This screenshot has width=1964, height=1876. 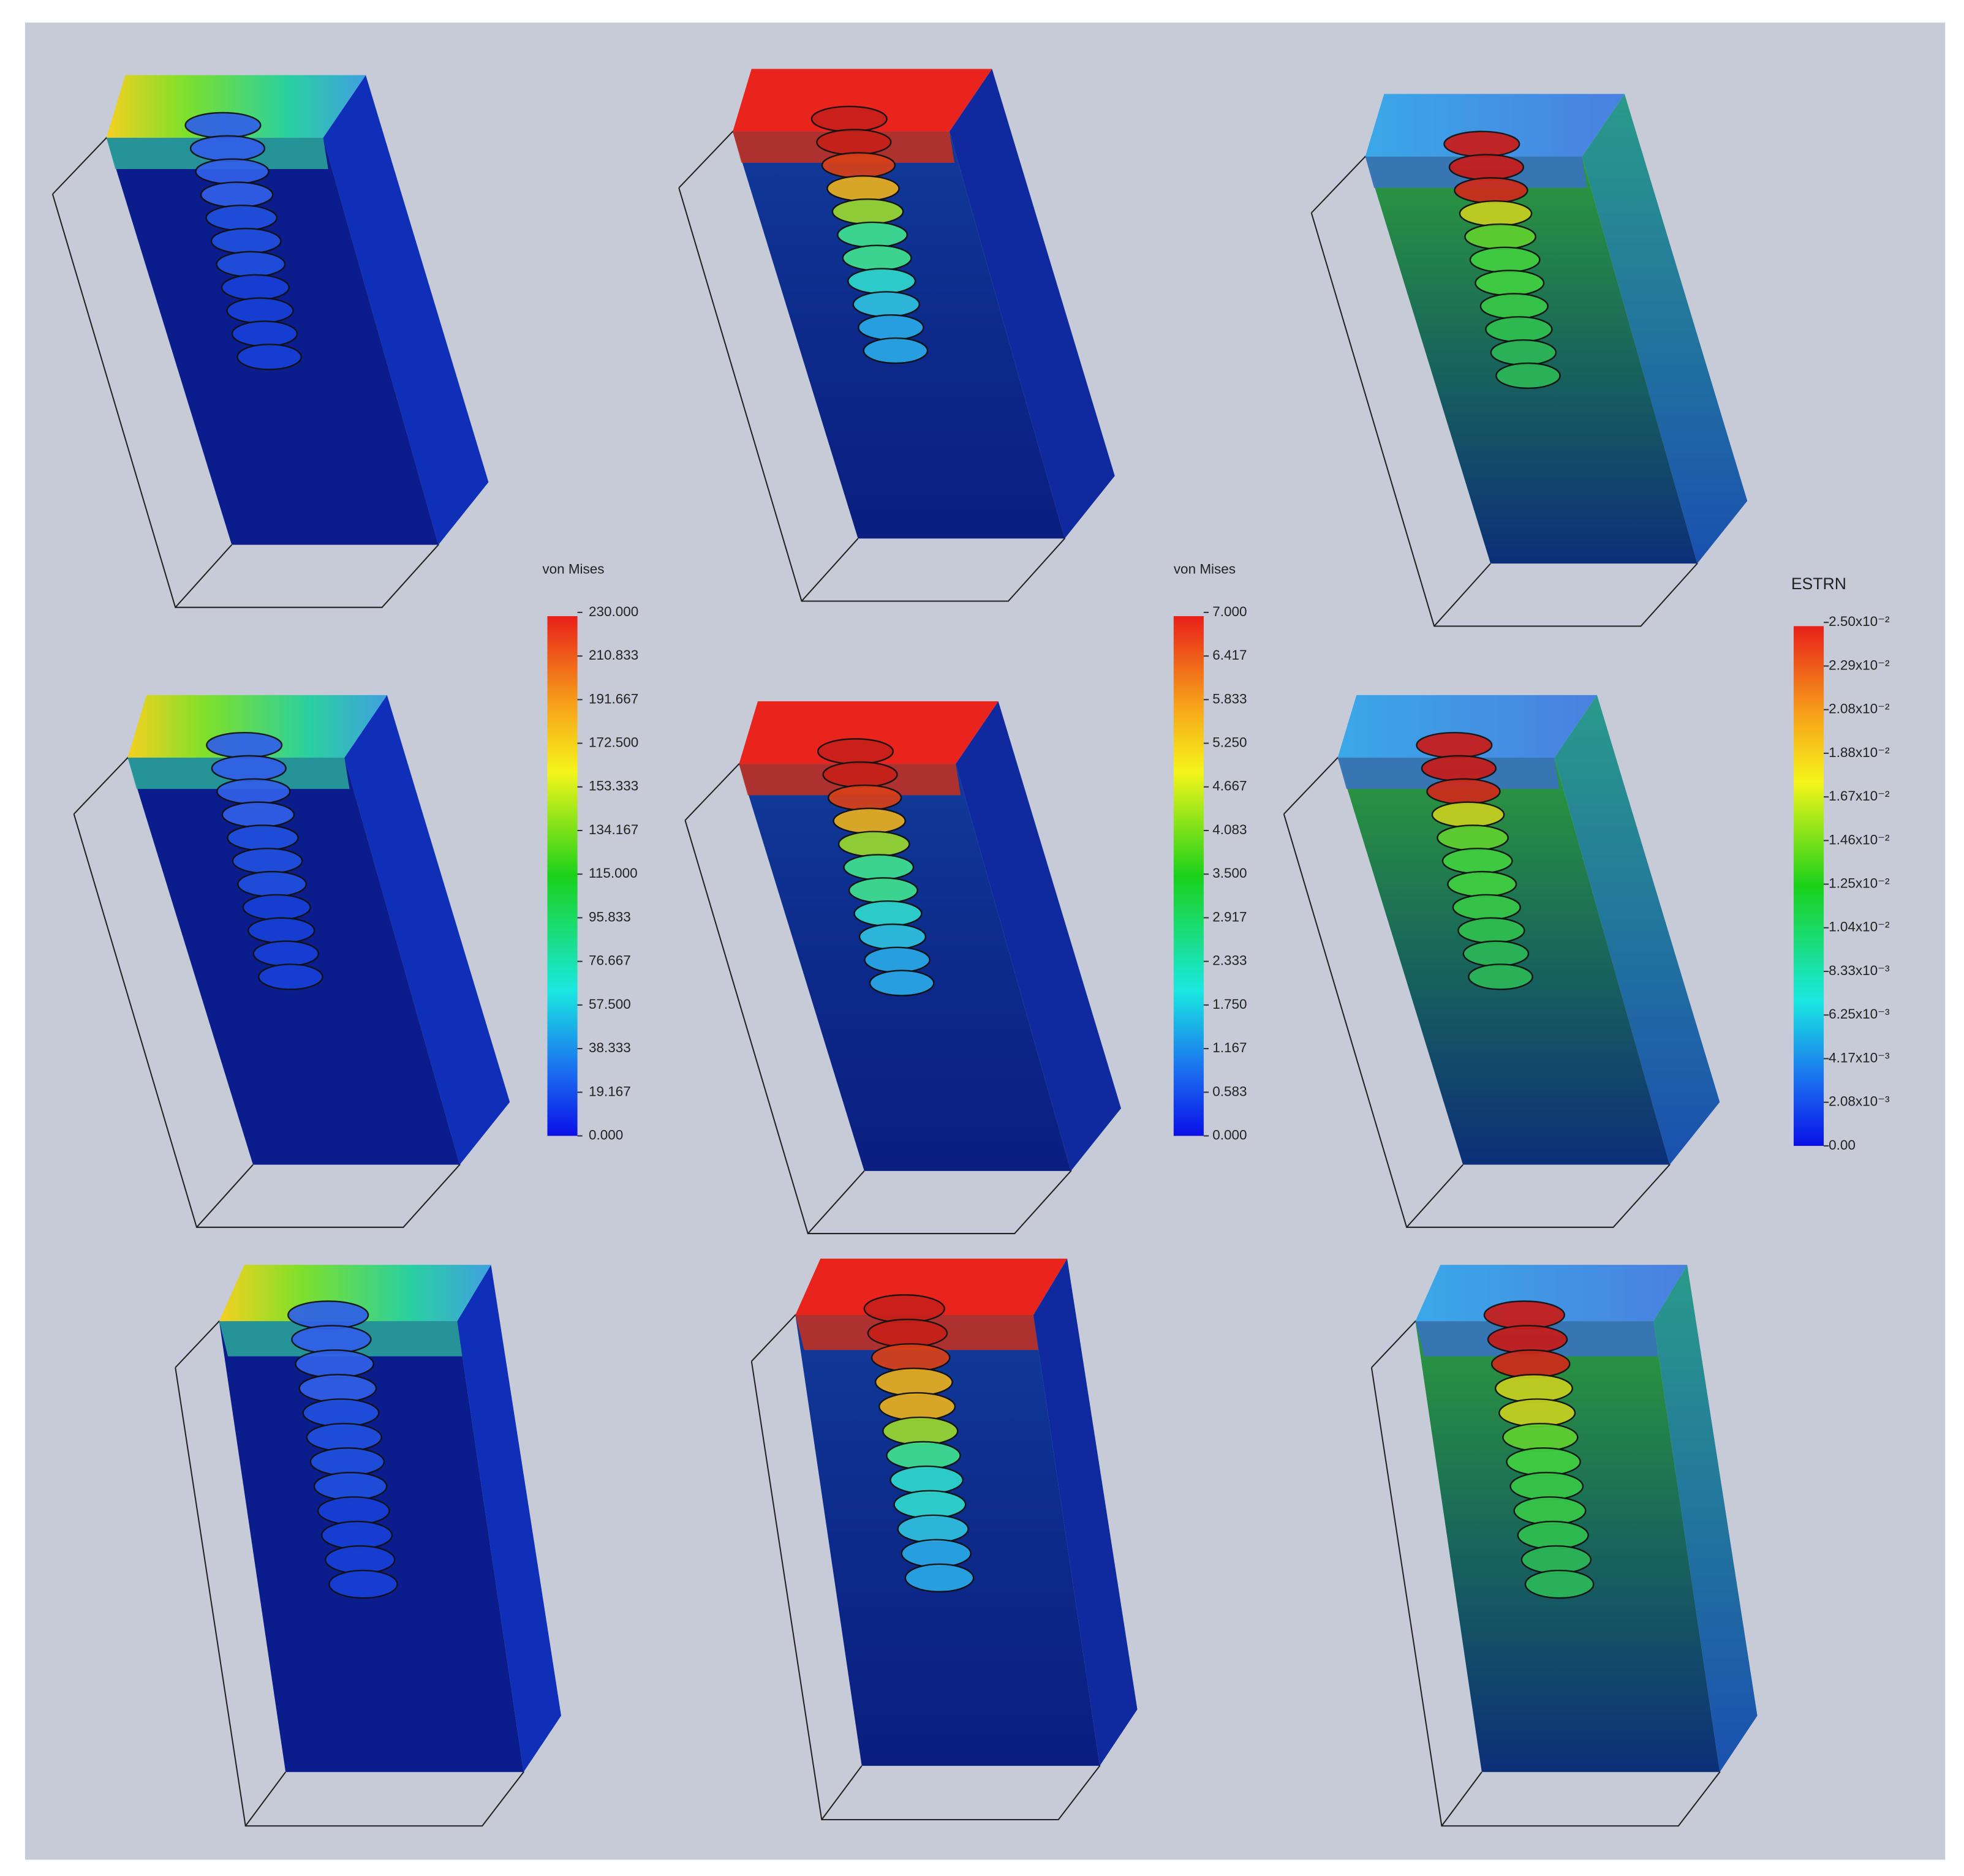 What do you see at coordinates (610, 1047) in the screenshot?
I see `colorbar-label: 38.333` at bounding box center [610, 1047].